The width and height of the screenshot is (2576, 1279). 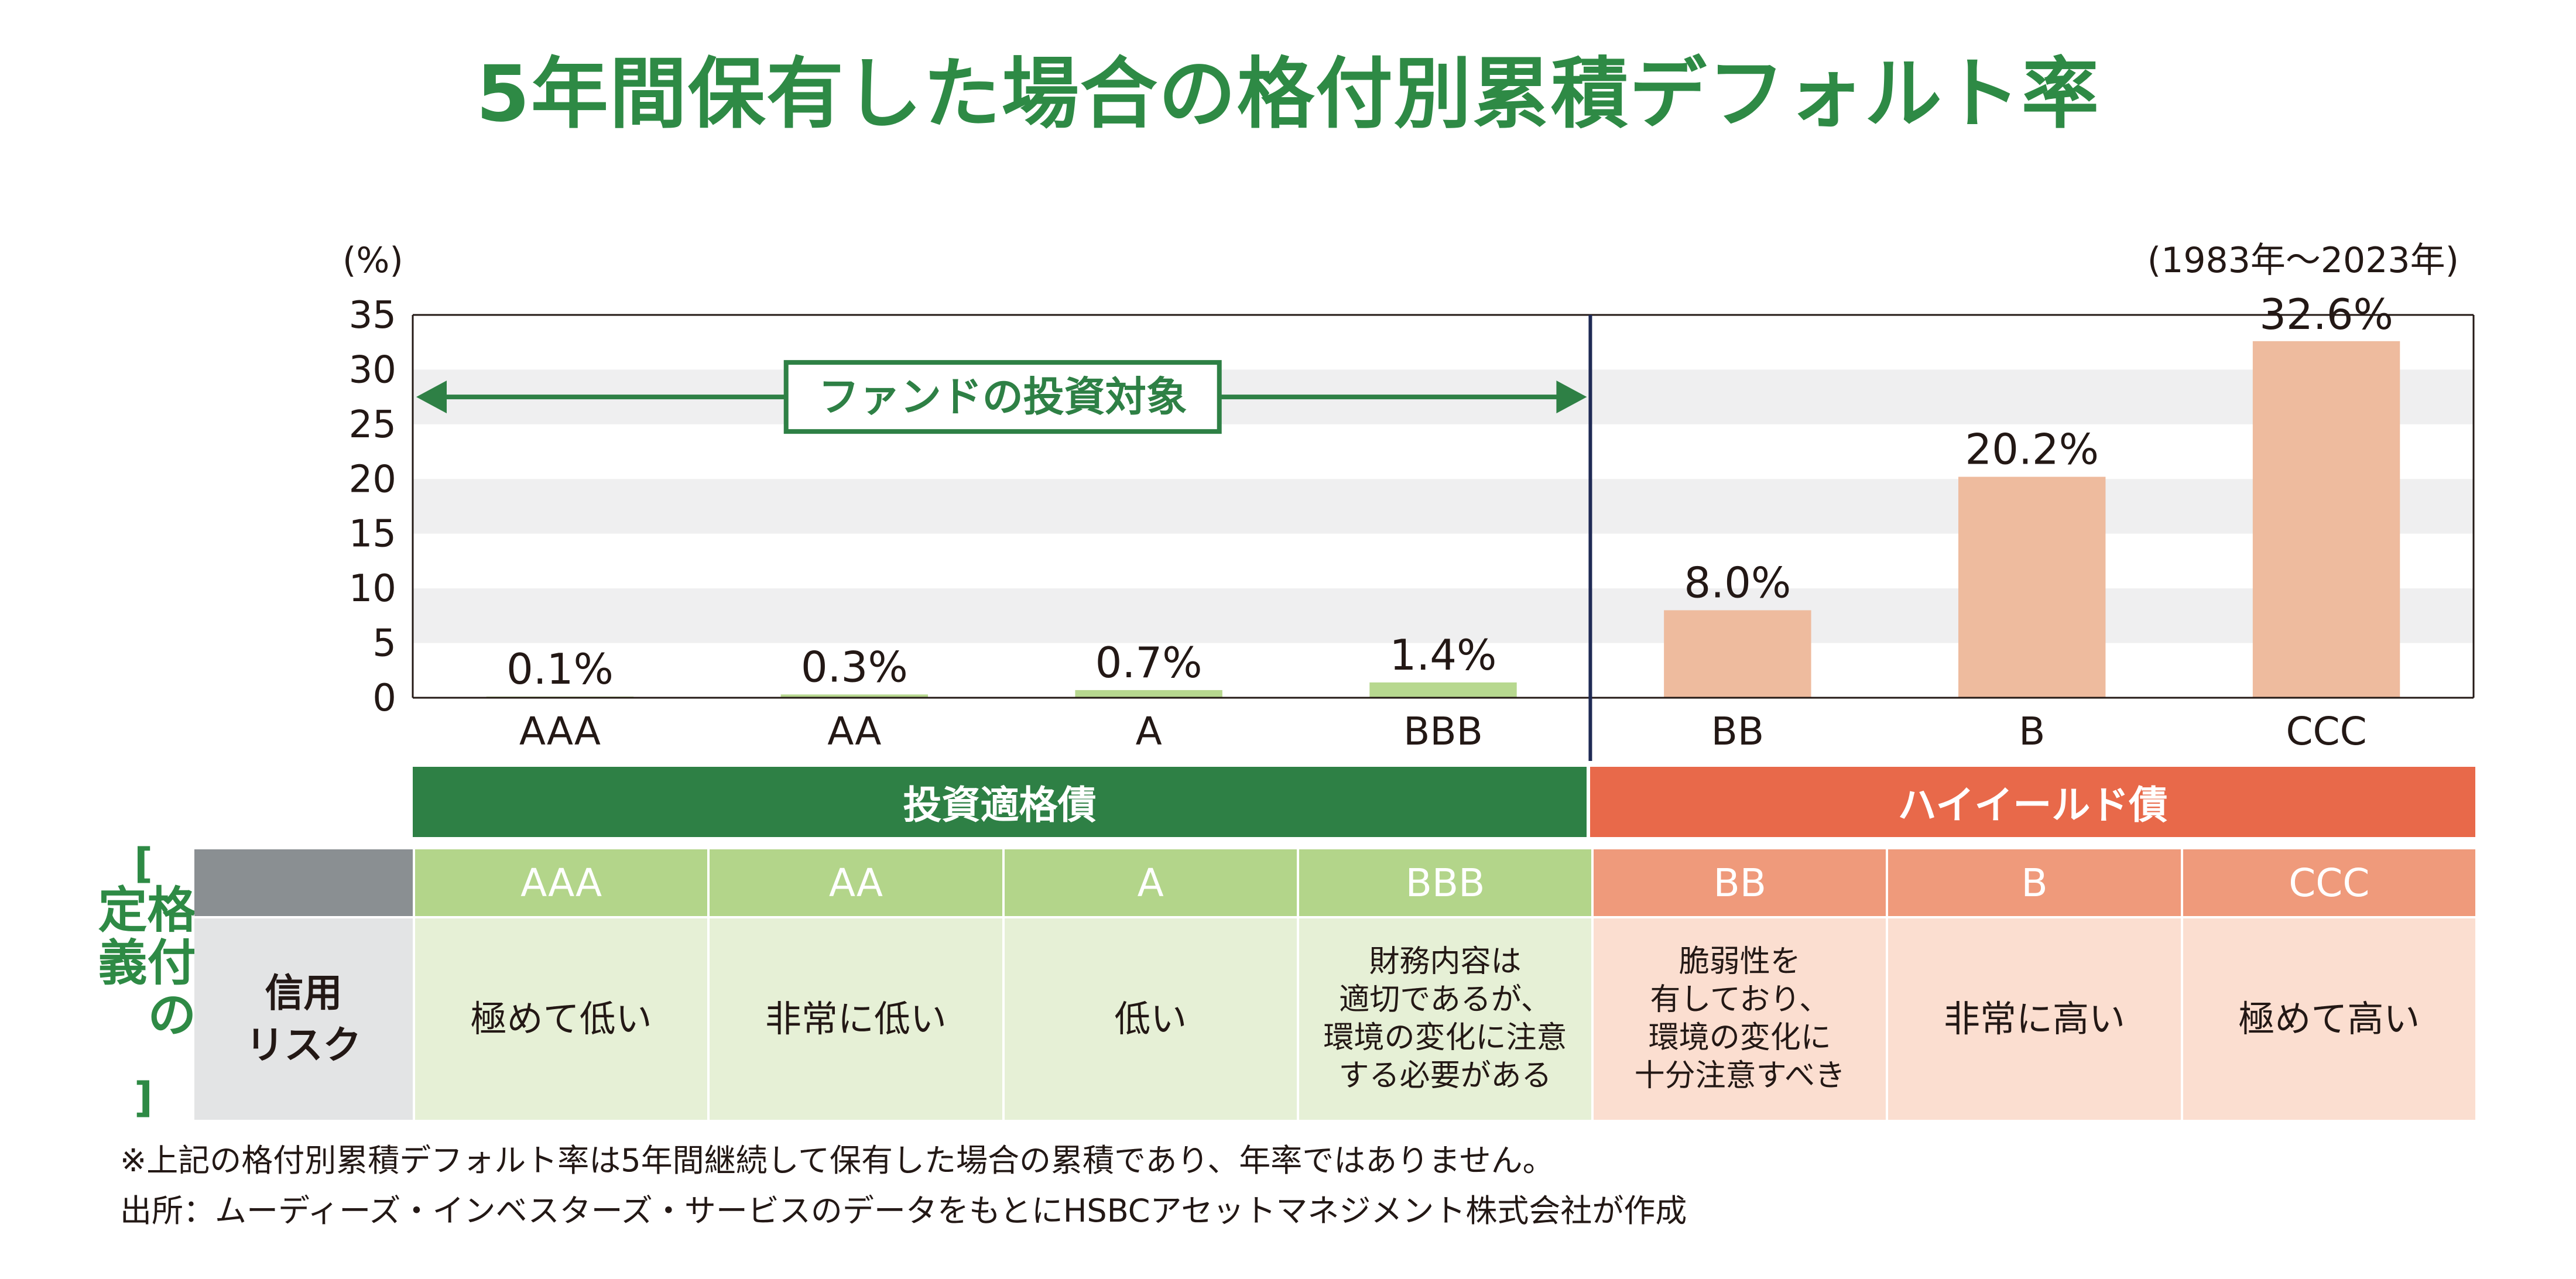 I want to click on bar-bb, so click(x=1737, y=654).